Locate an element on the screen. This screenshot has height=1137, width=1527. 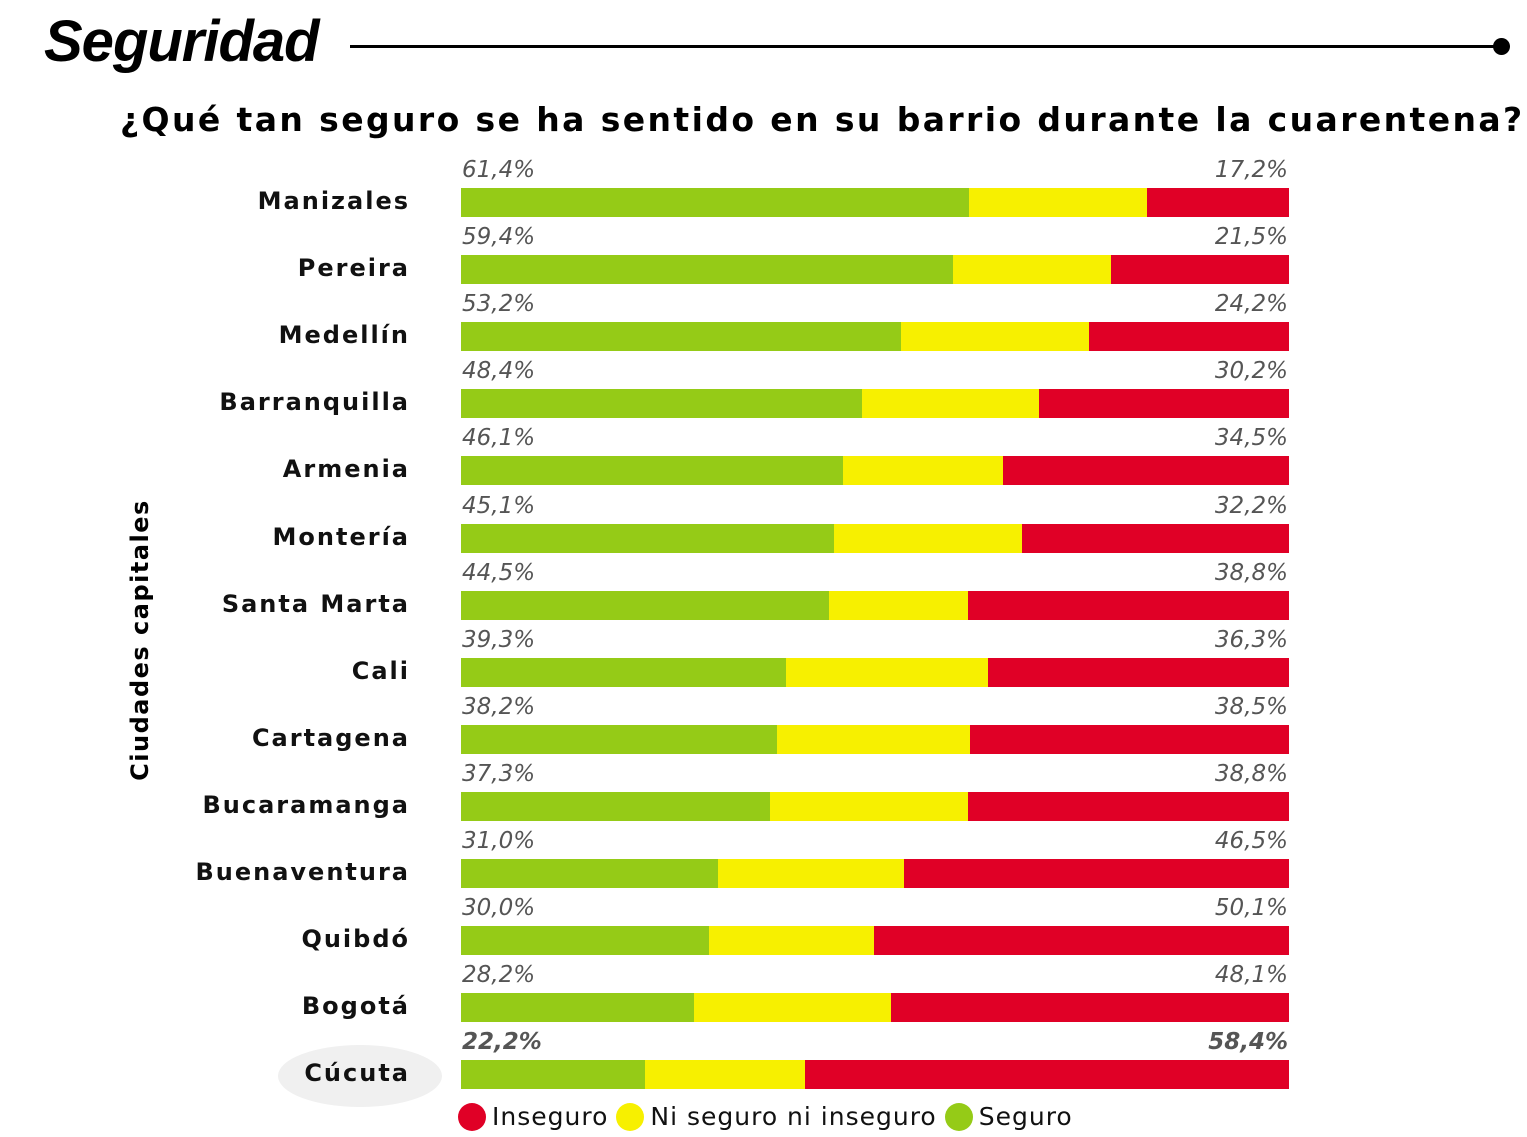
data-label-seguro: 46,1% is located at coordinates (499, 438).